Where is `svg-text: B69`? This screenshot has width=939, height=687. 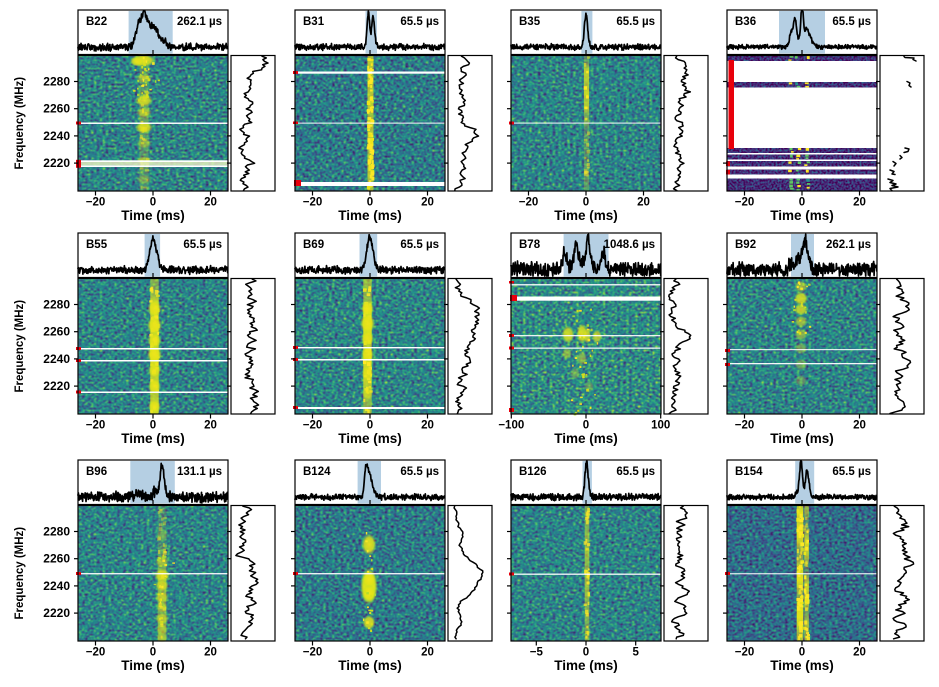
svg-text: B69 is located at coordinates (313, 245).